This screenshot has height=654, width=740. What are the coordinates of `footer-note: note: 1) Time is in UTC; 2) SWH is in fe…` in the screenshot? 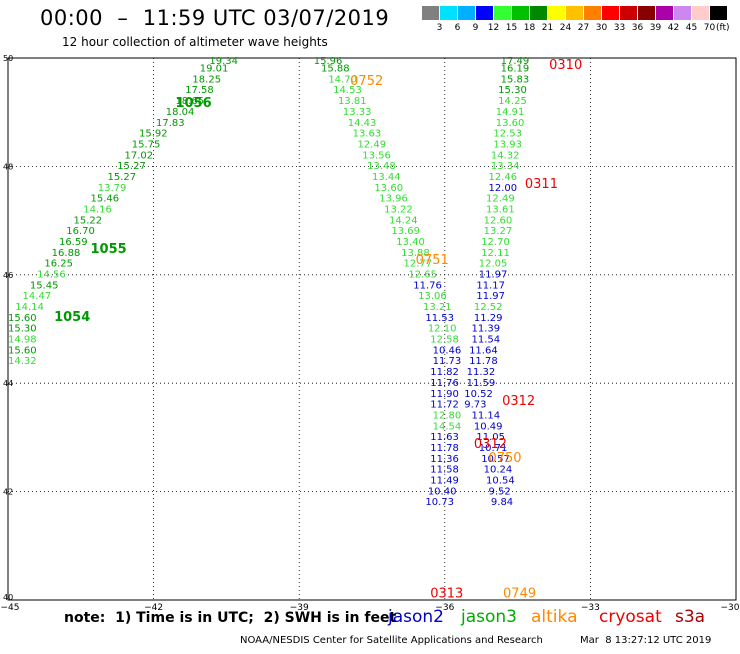 It's located at (230, 618).